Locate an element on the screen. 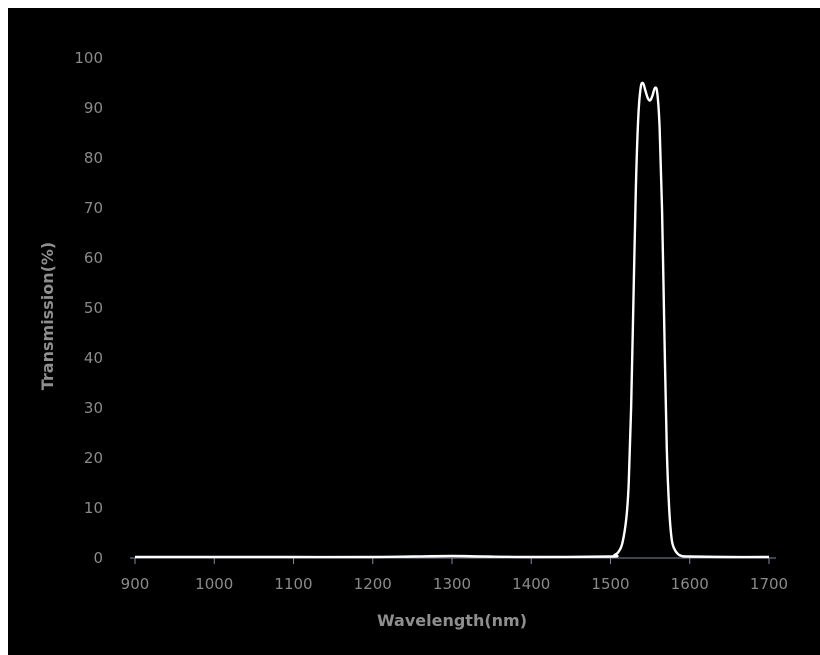 The width and height of the screenshot is (820, 655). x-tick-label: 1400 is located at coordinates (531, 584).